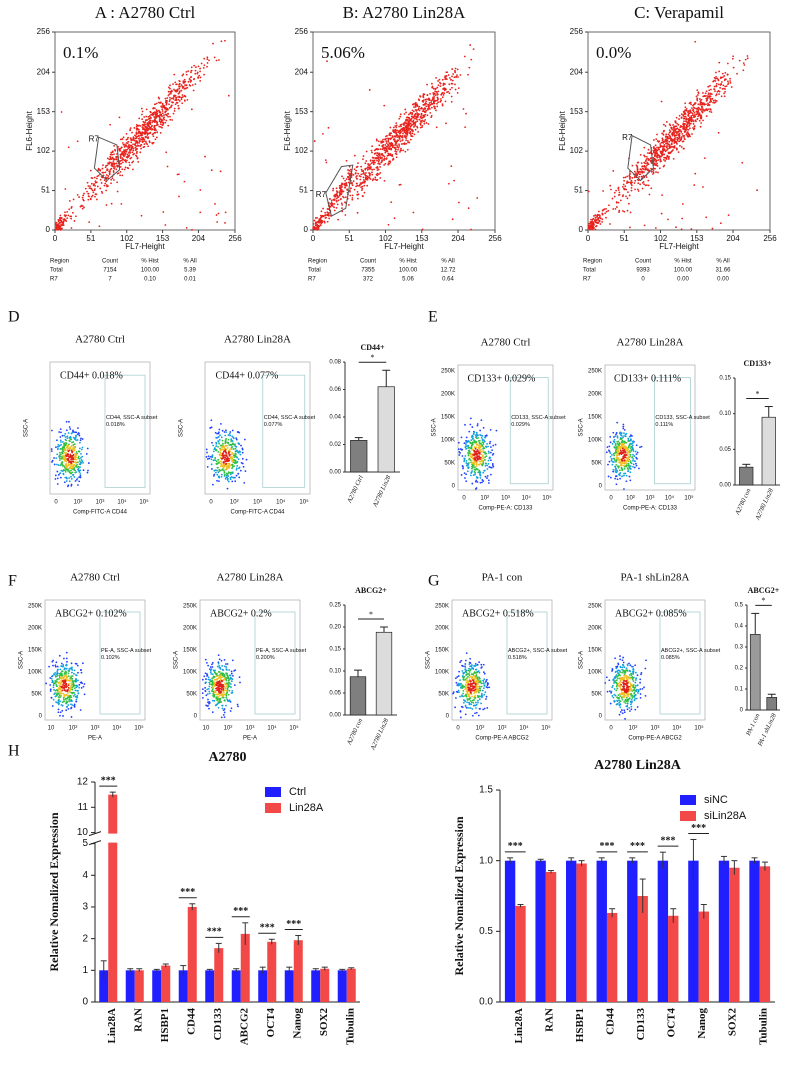  Describe the element at coordinates (506, 343) in the screenshot. I see `plot-title: A2780 Ctrl` at that location.